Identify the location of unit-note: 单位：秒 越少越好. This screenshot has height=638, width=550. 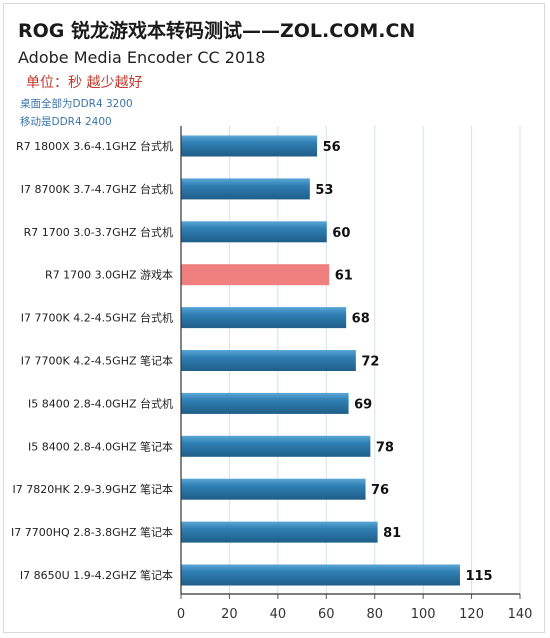
(84, 83).